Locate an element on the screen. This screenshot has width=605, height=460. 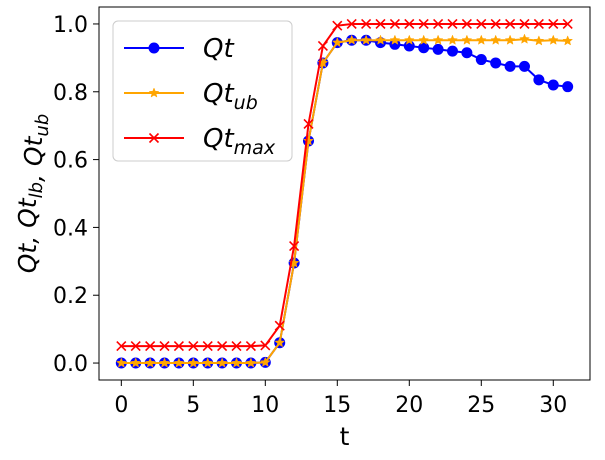
legend-entry: Qt is located at coordinates (179, 49).